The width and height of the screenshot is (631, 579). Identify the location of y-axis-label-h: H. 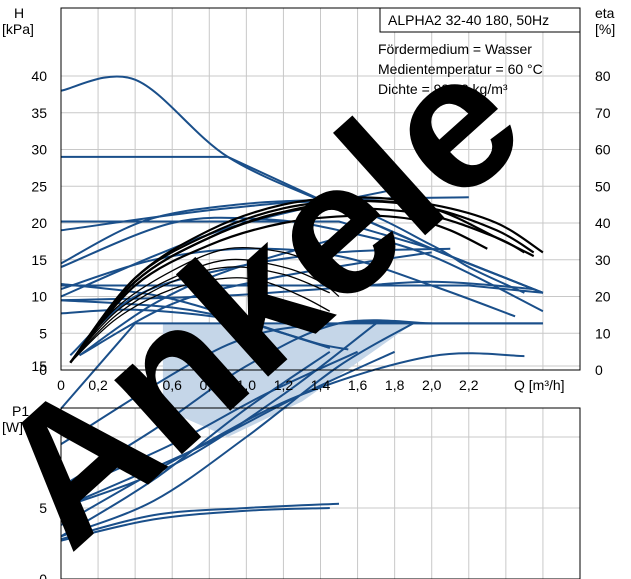
(19, 13).